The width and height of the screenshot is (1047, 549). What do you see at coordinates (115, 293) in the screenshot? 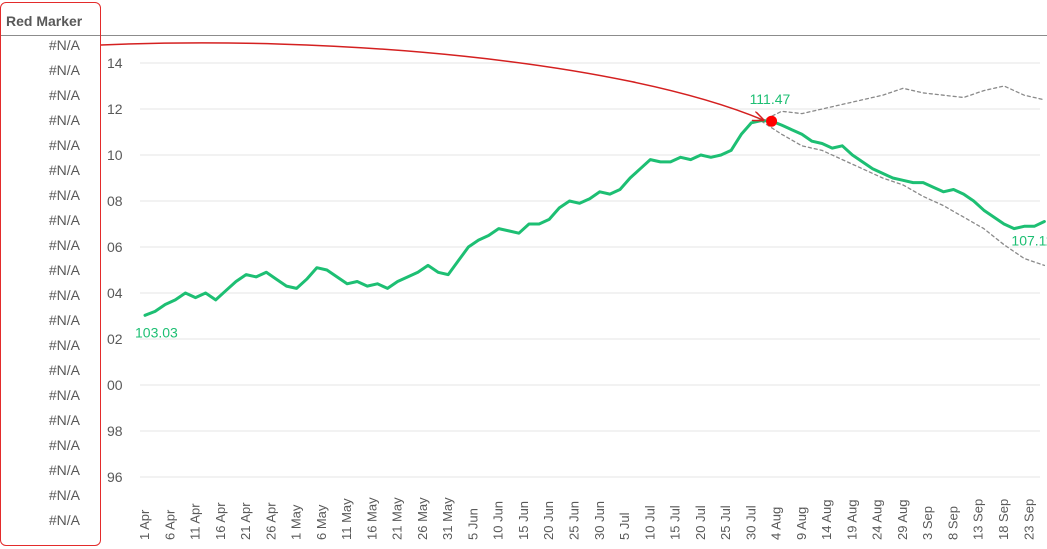
I see `y-tick-label: 04` at bounding box center [115, 293].